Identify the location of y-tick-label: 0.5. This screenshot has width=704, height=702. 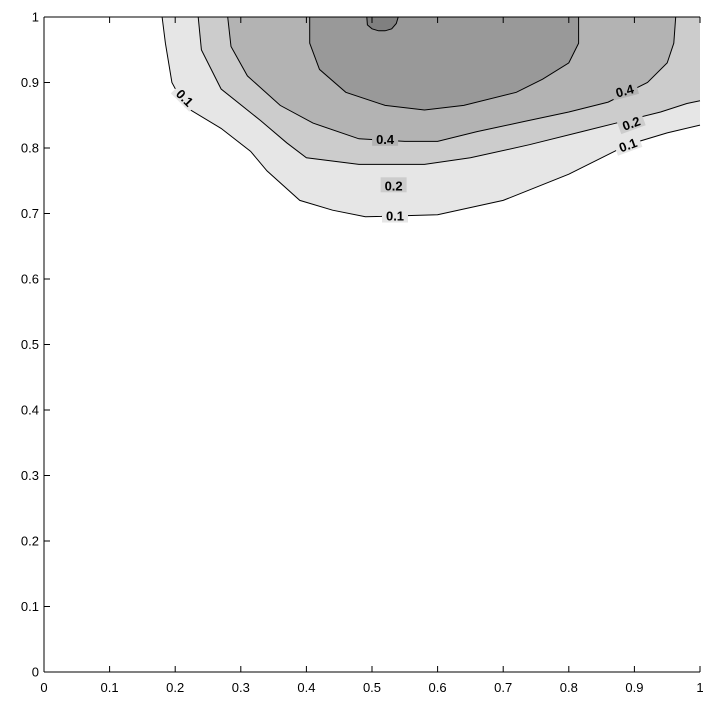
(30, 344).